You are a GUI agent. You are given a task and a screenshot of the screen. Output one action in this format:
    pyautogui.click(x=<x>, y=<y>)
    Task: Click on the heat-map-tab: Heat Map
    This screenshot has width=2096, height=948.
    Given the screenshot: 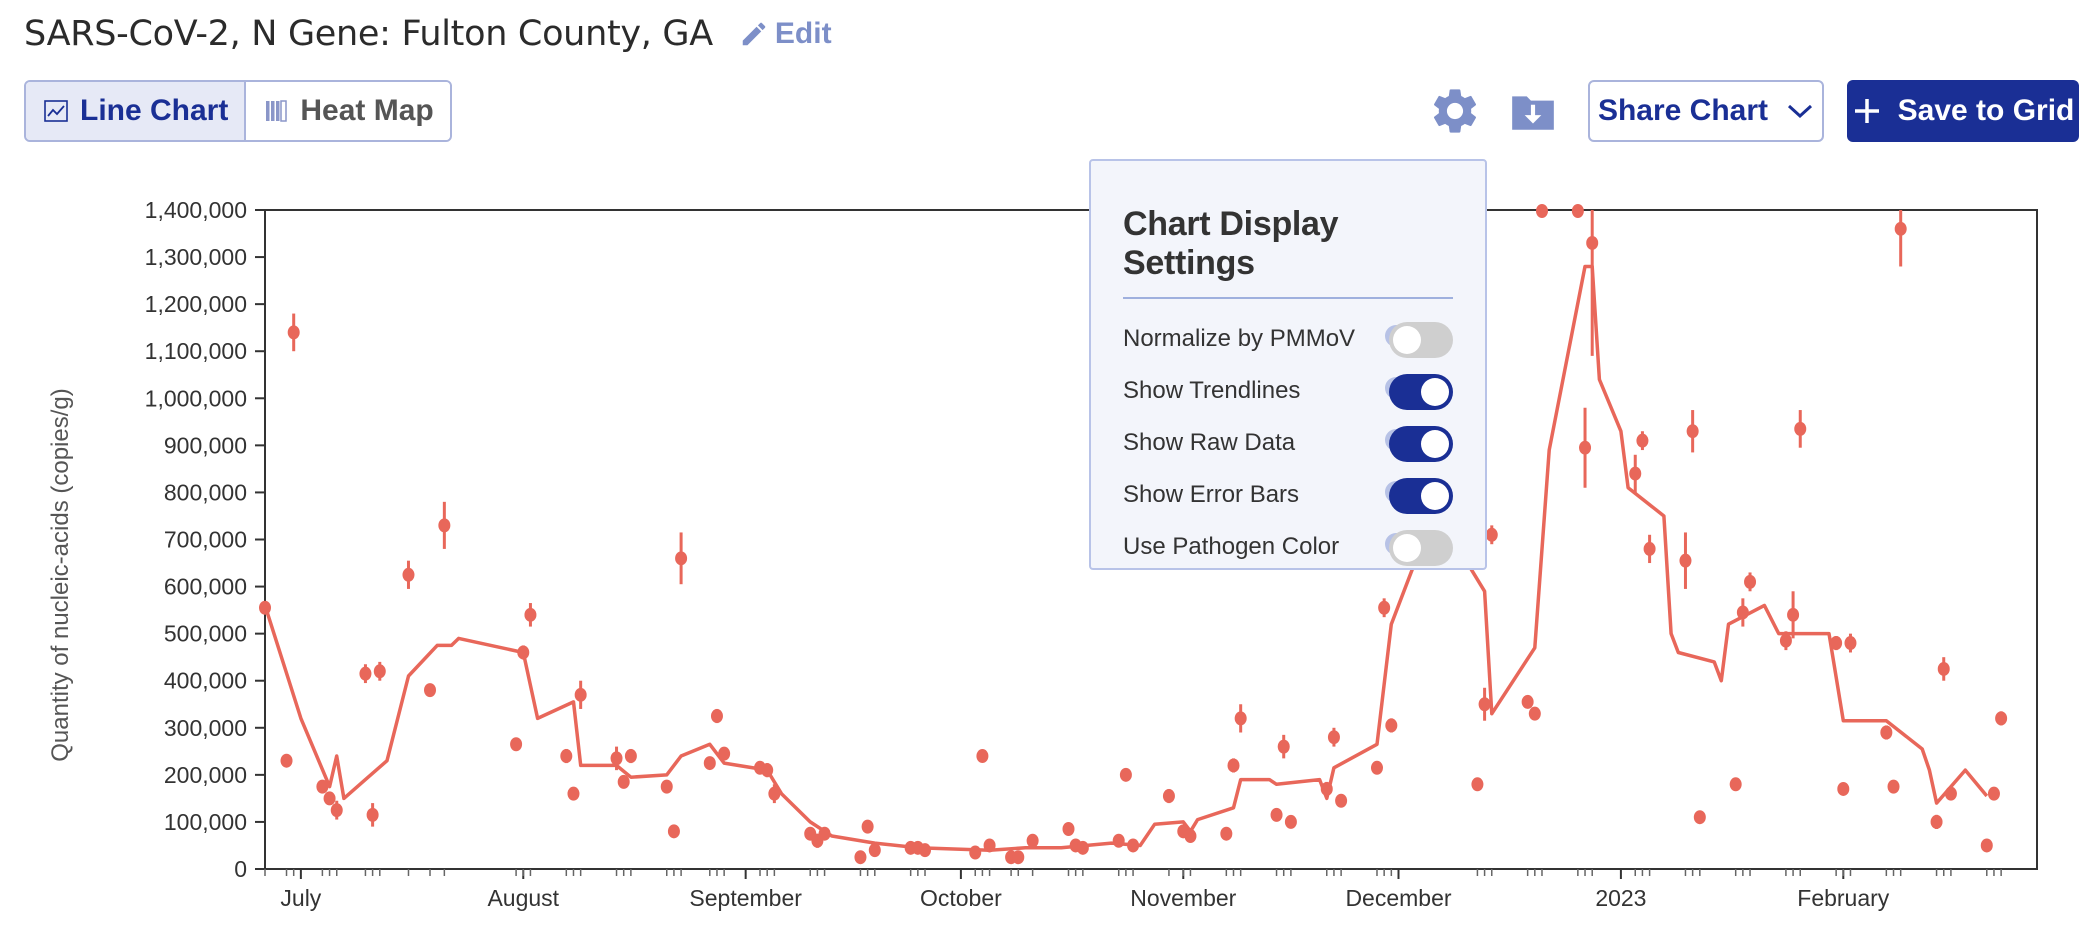 What is the action you would take?
    pyautogui.click(x=347, y=111)
    